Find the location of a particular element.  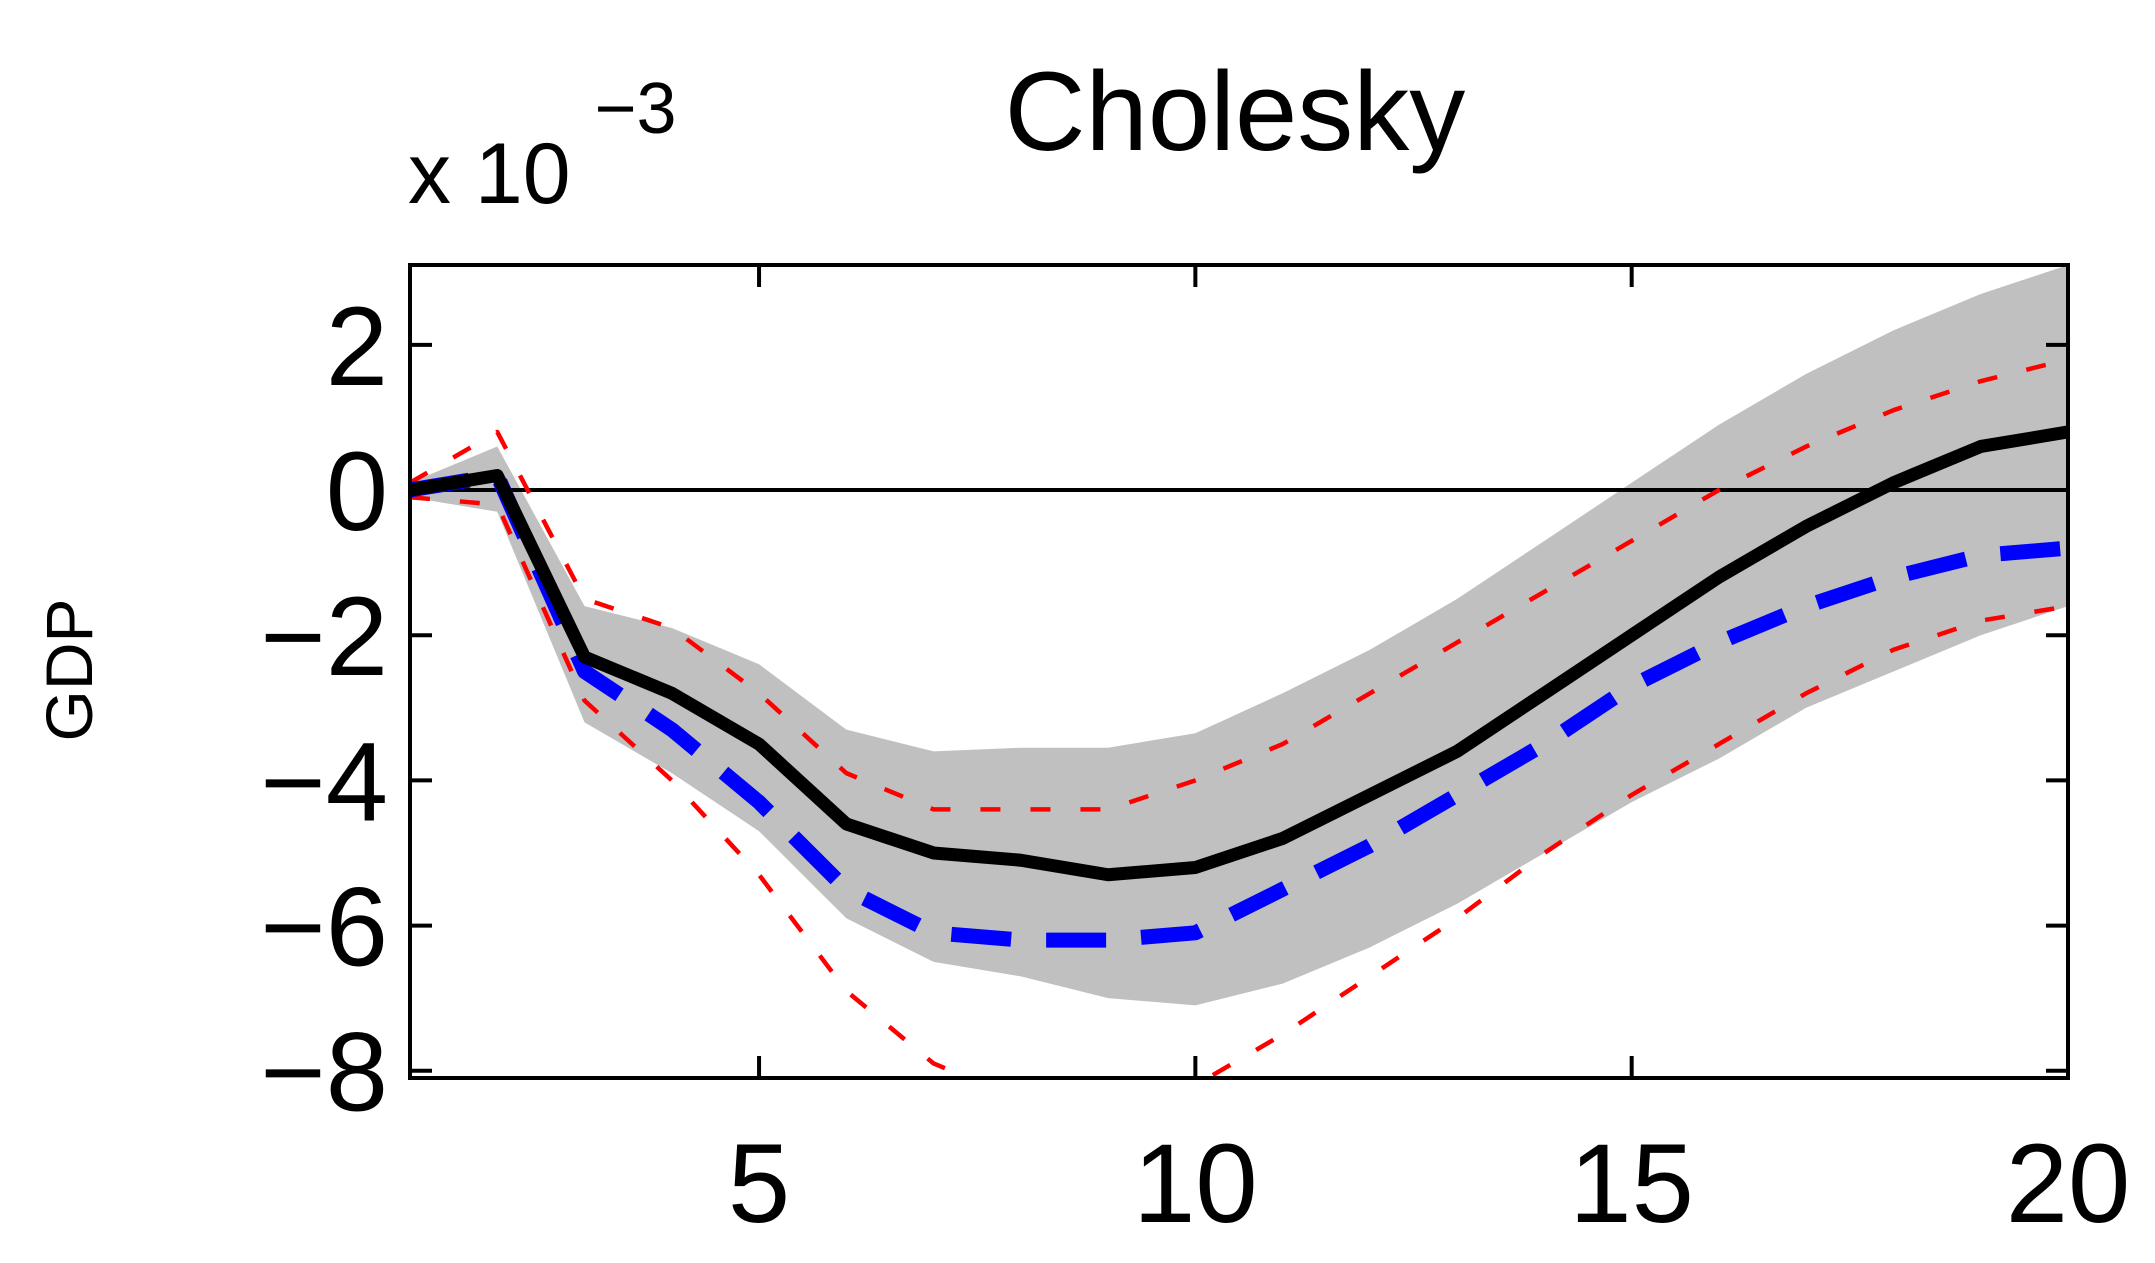

y-tick-label: 2 is located at coordinates (357, 346).